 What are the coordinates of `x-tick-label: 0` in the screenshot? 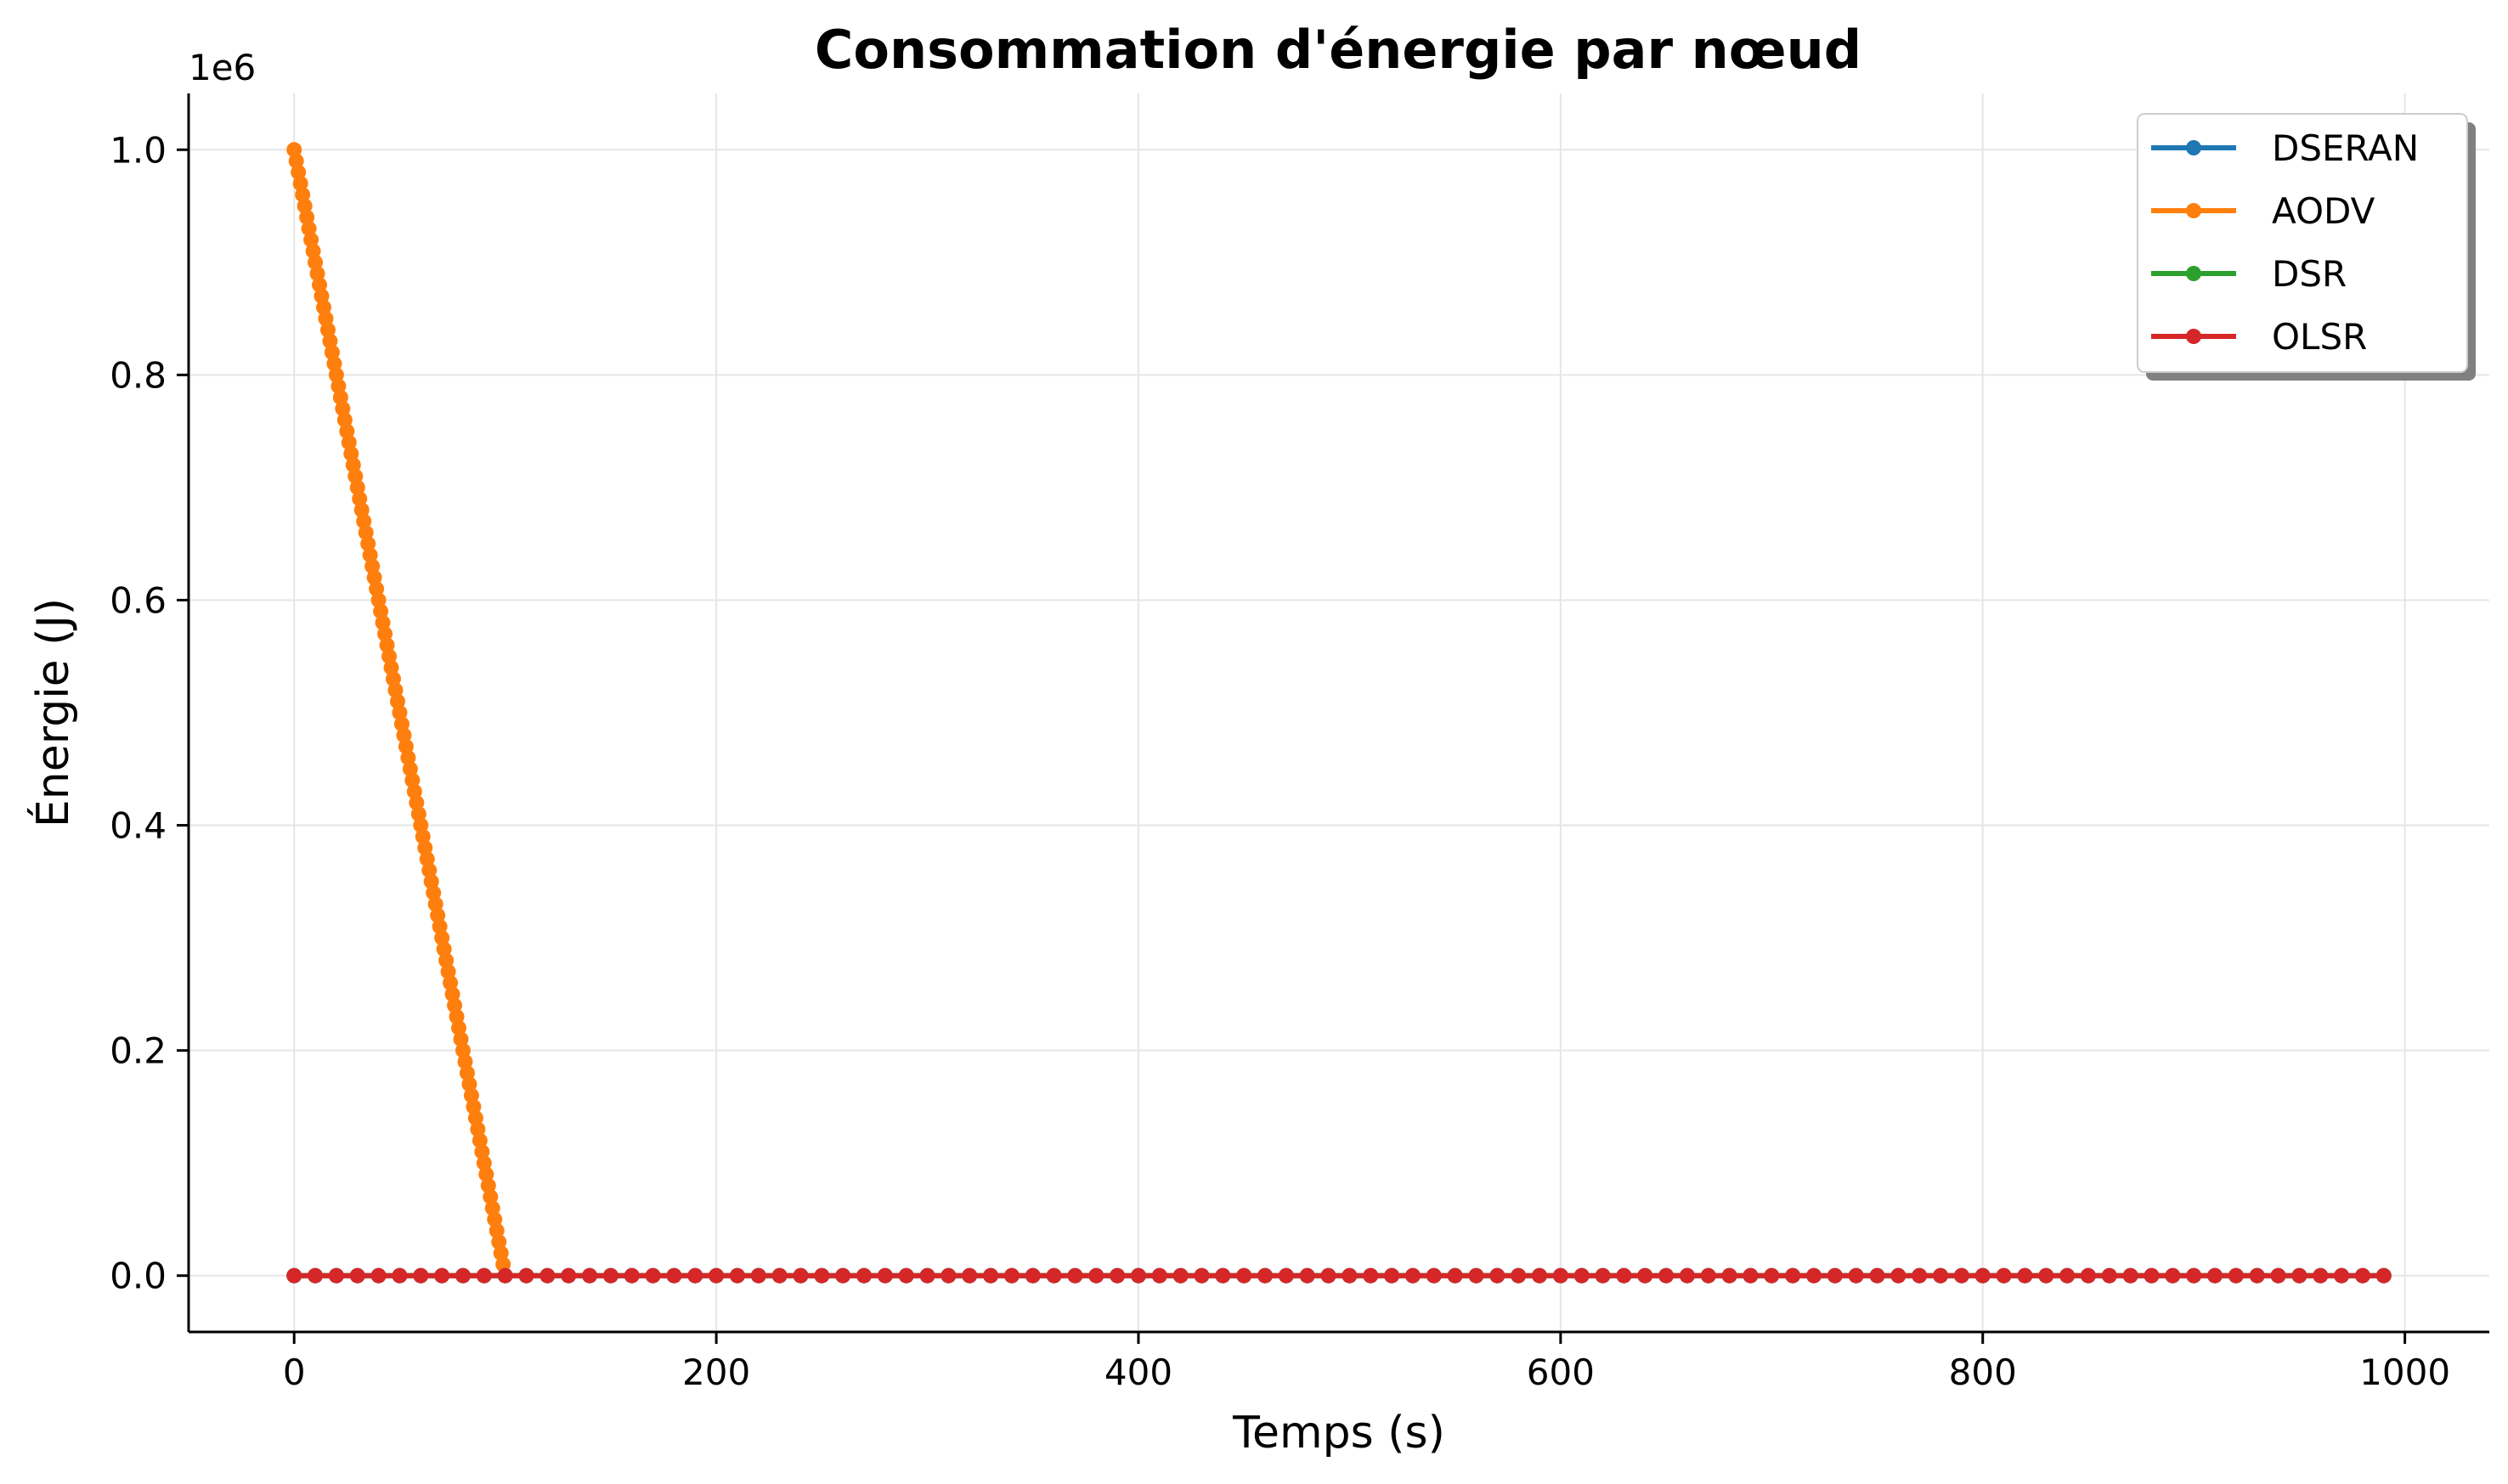 It's located at (294, 1372).